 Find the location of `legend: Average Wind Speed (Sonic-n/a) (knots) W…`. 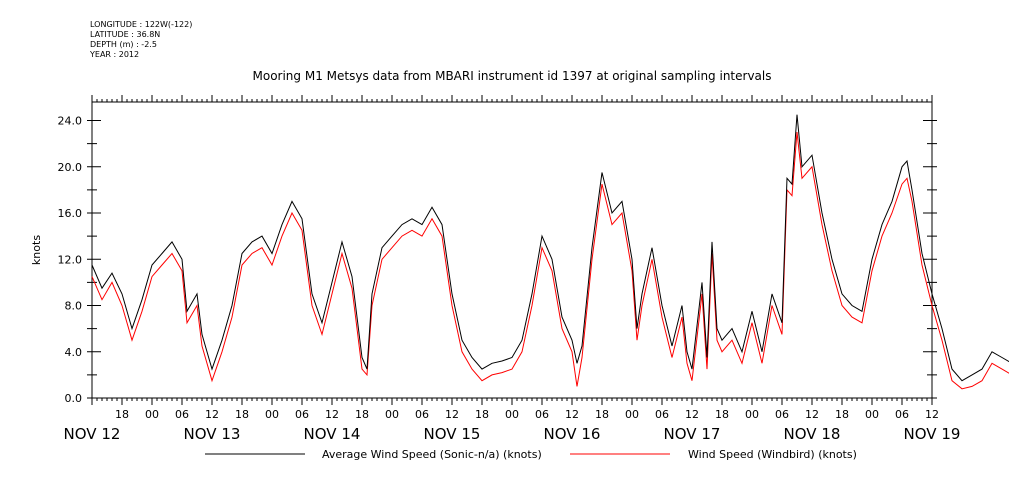

legend: Average Wind Speed (Sonic-n/a) (knots) W… is located at coordinates (531, 454).